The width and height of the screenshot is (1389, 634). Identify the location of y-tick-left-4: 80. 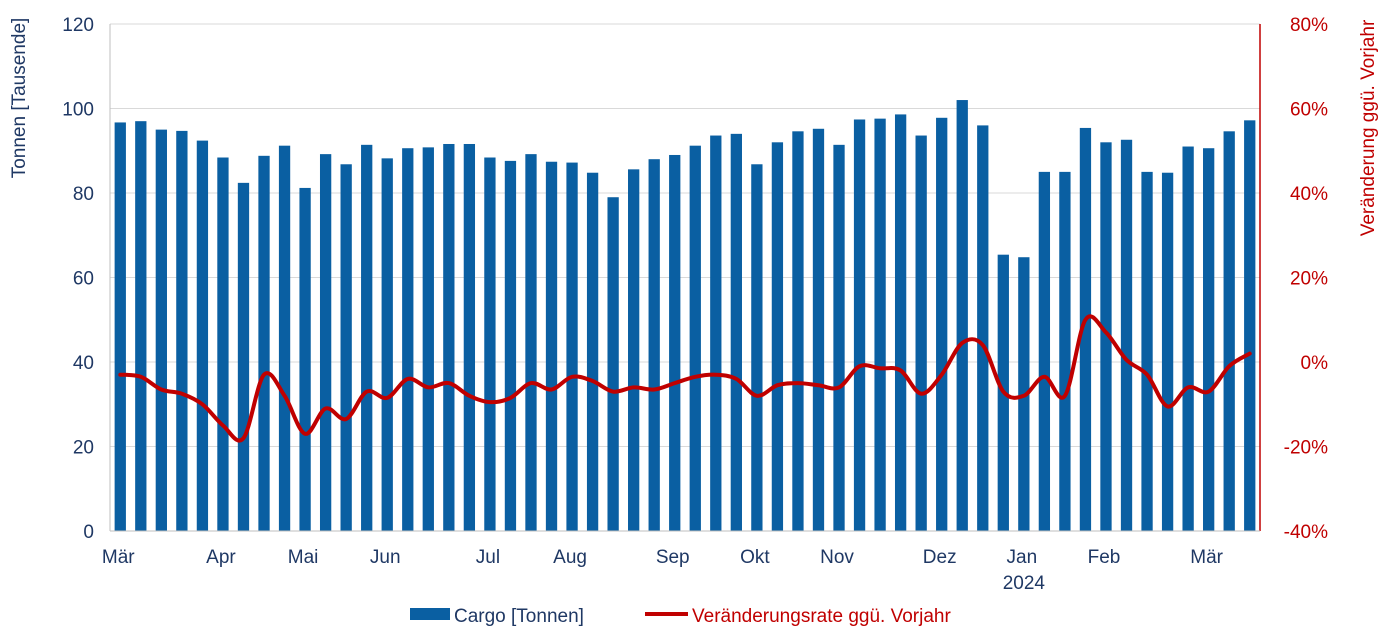
(83, 194).